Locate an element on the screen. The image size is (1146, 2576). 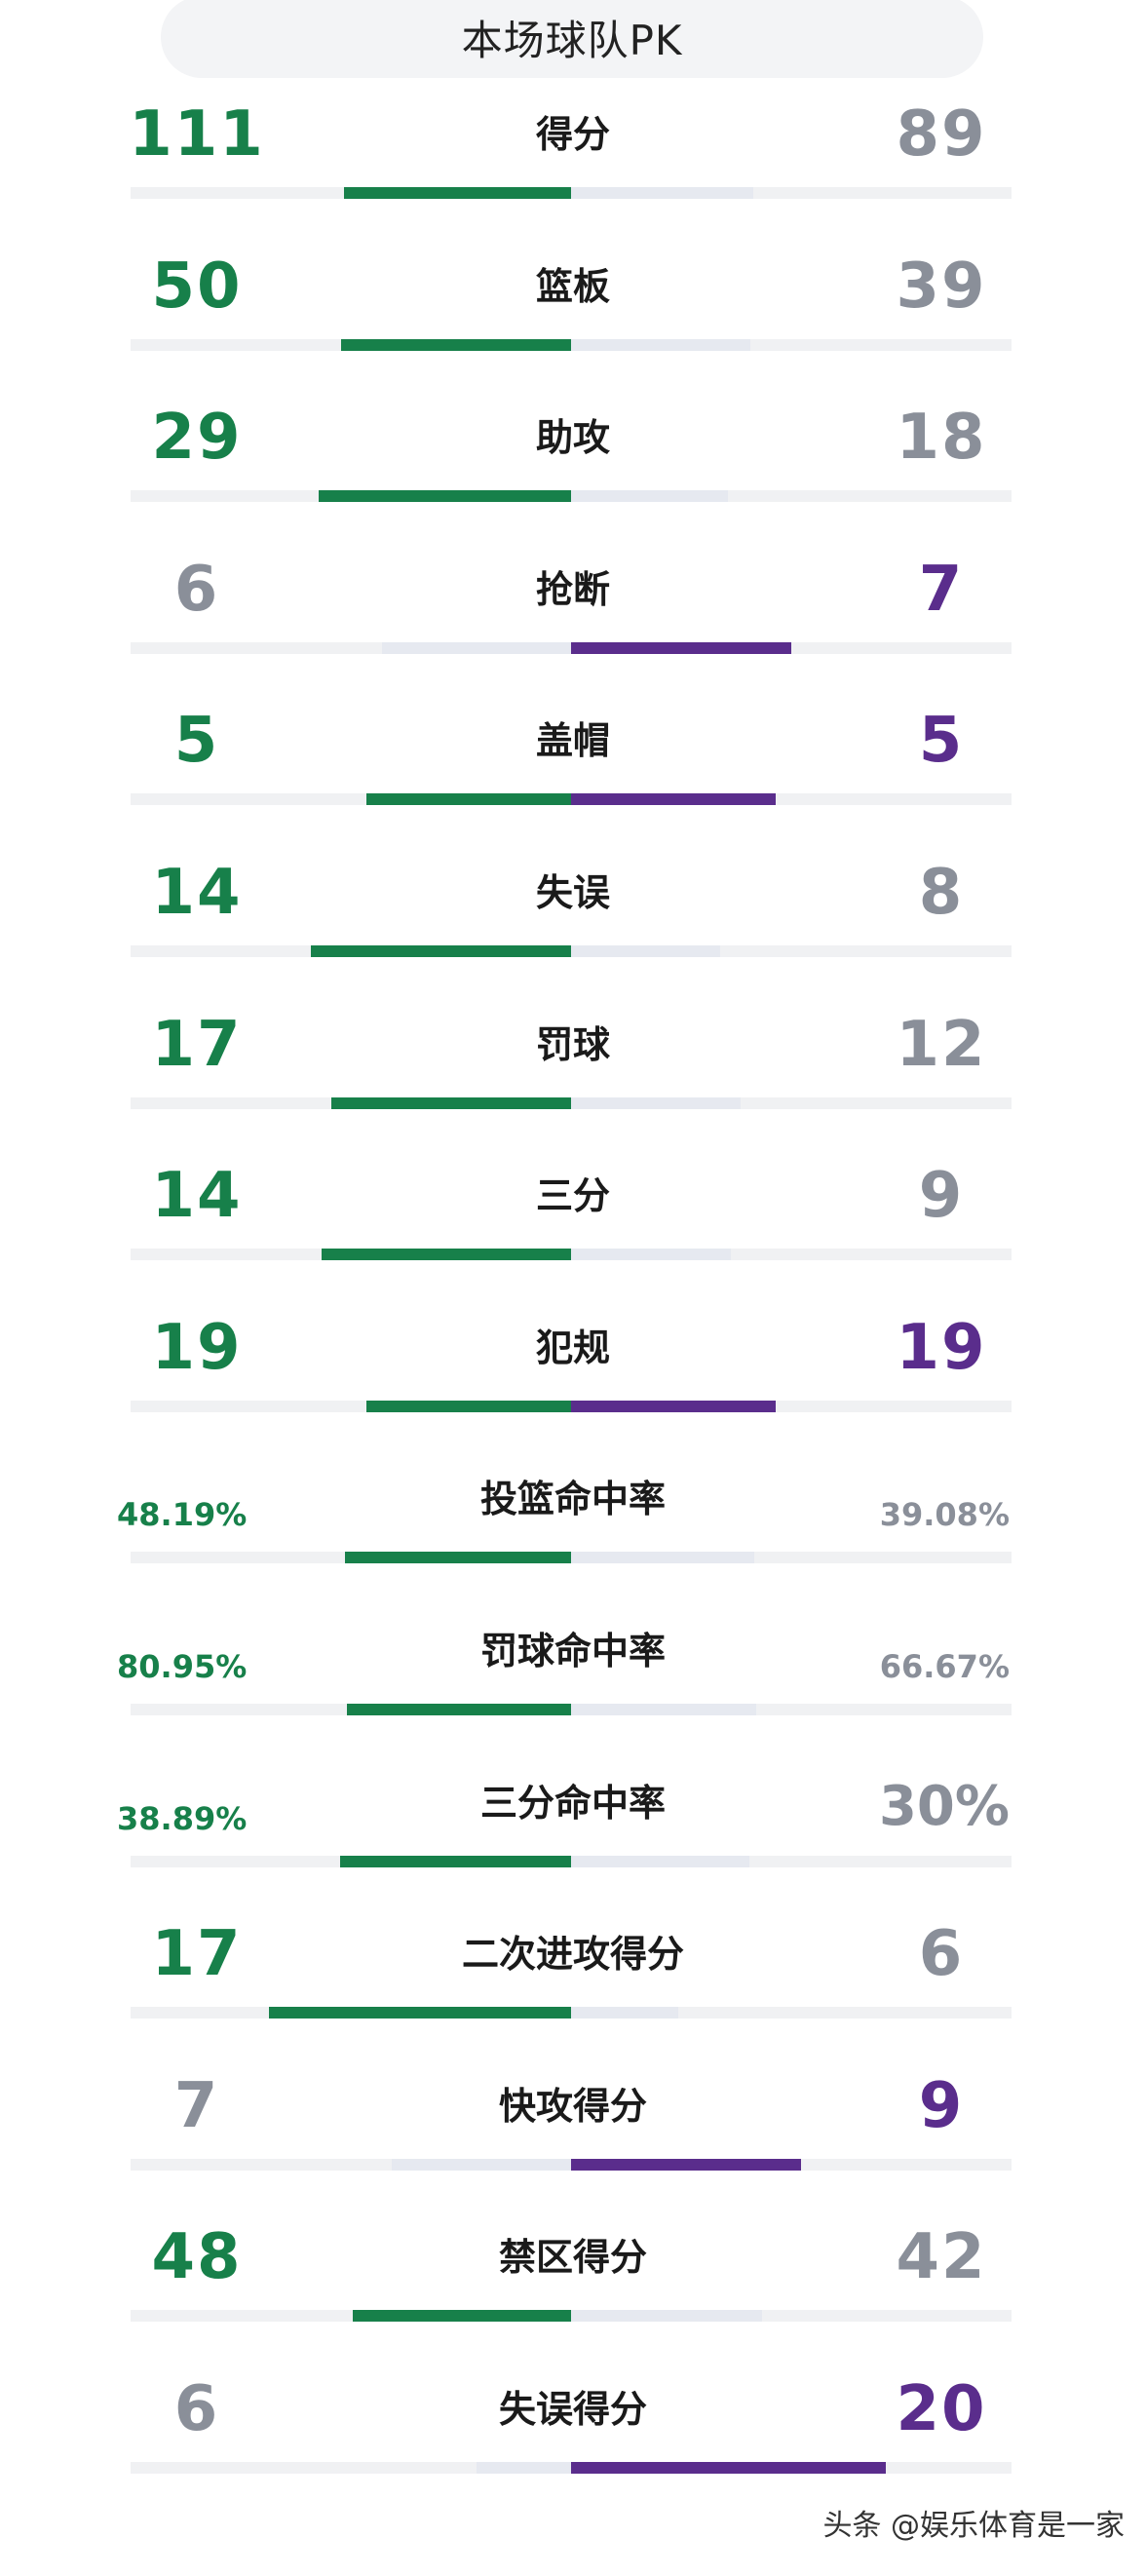
stat-right-value: 19 is located at coordinates (941, 1347).